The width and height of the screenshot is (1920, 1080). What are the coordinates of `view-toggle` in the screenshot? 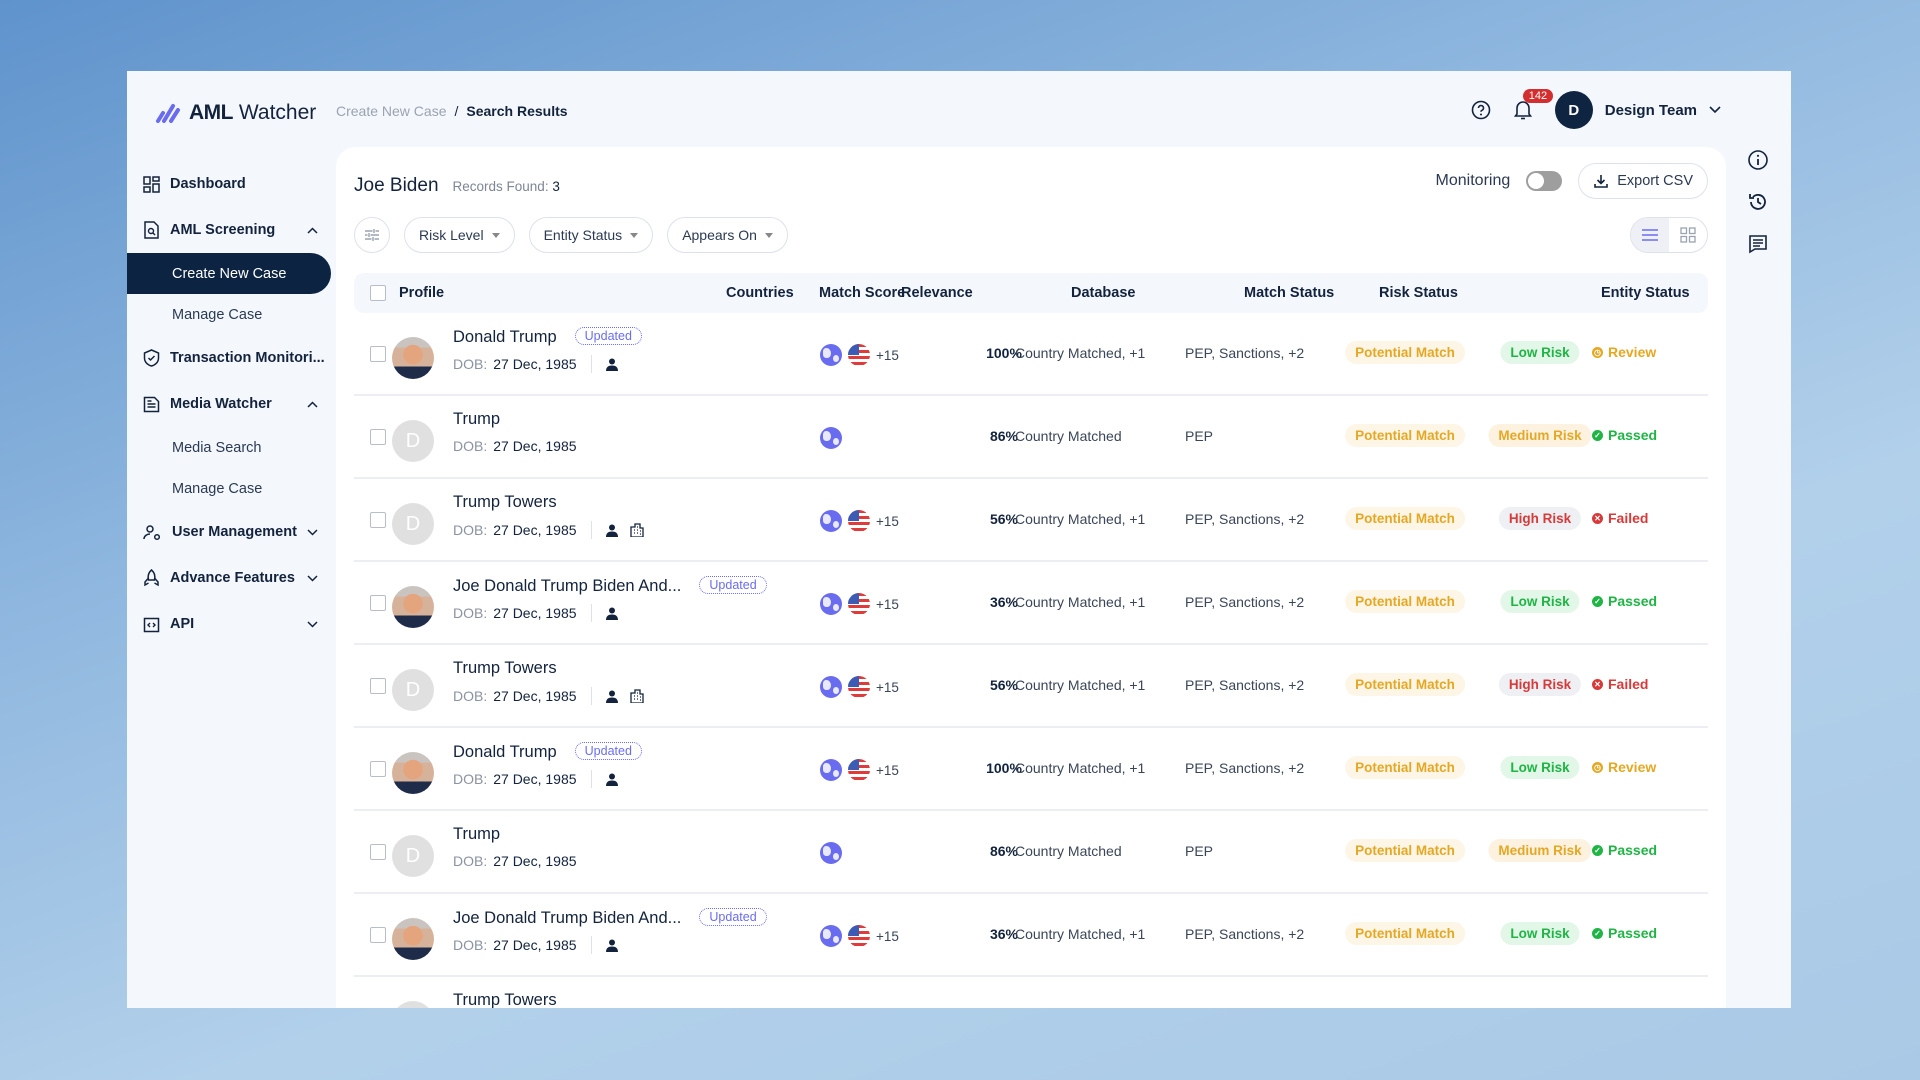 It's located at (1669, 235).